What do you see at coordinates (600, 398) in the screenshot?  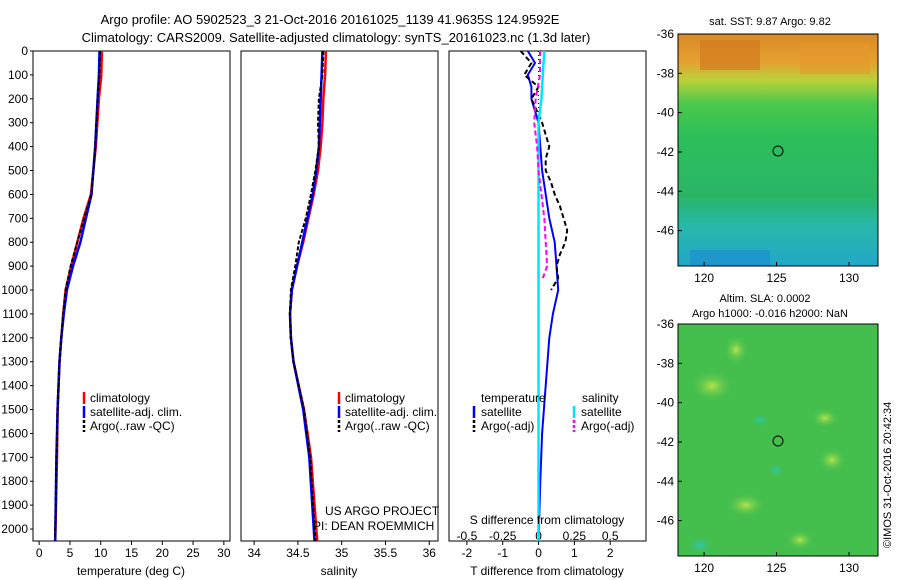 I see `legend-title-salinity: salinity` at bounding box center [600, 398].